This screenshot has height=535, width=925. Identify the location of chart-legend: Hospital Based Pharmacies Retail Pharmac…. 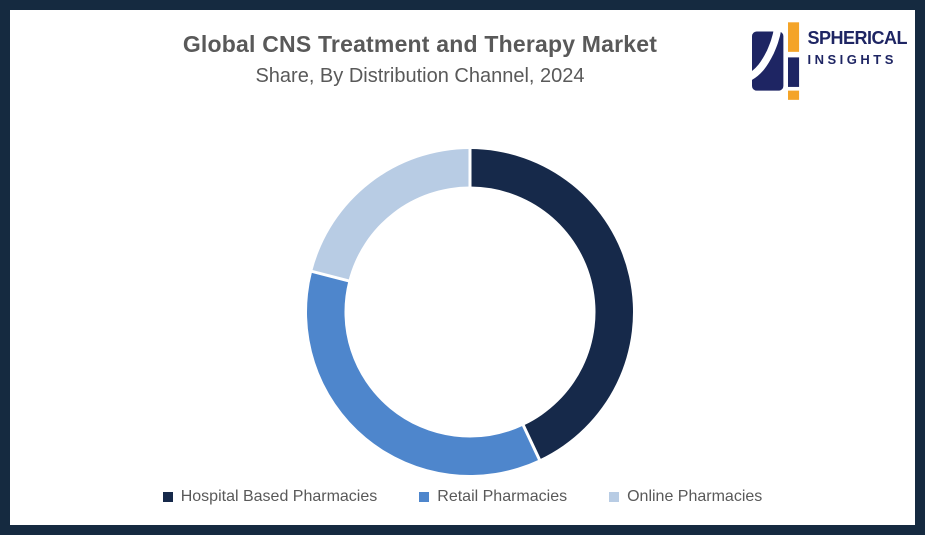
(462, 497).